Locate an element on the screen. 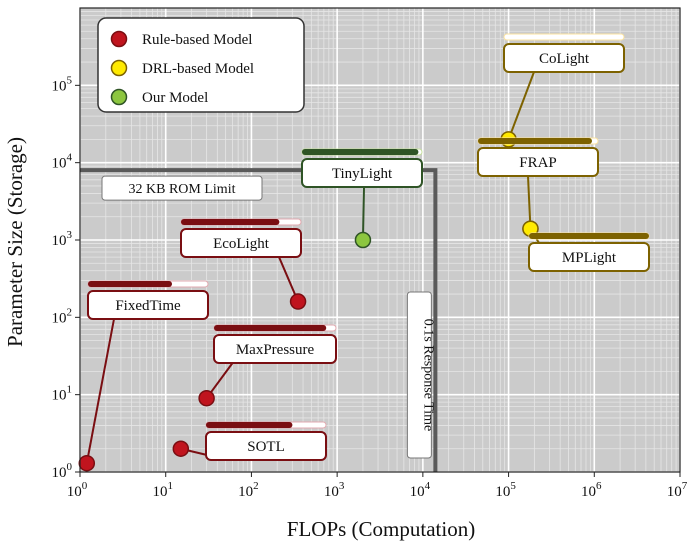 Image resolution: width=698 pixels, height=549 pixels. connector-tinylight is located at coordinates (363, 213).